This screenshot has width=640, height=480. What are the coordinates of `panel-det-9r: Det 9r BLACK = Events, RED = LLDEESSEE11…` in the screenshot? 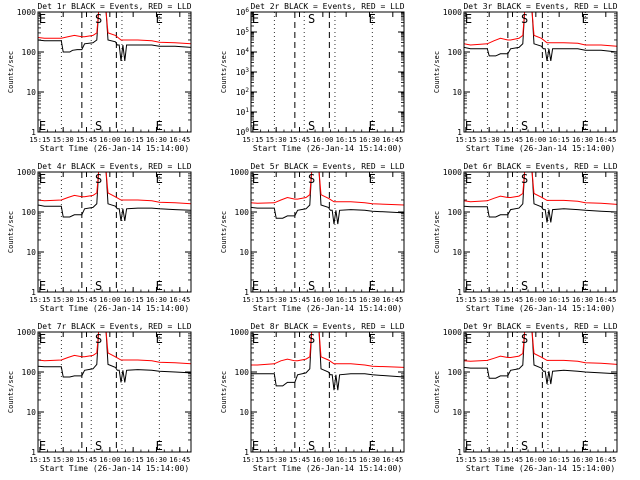 It's located at (525, 397).